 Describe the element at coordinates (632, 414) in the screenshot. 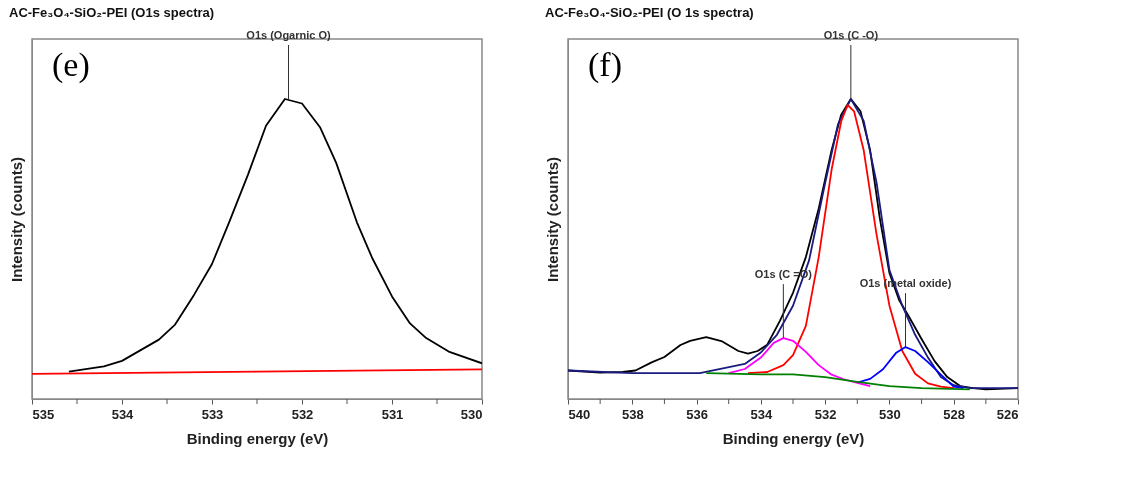

I see `x-tick-label: 538` at that location.